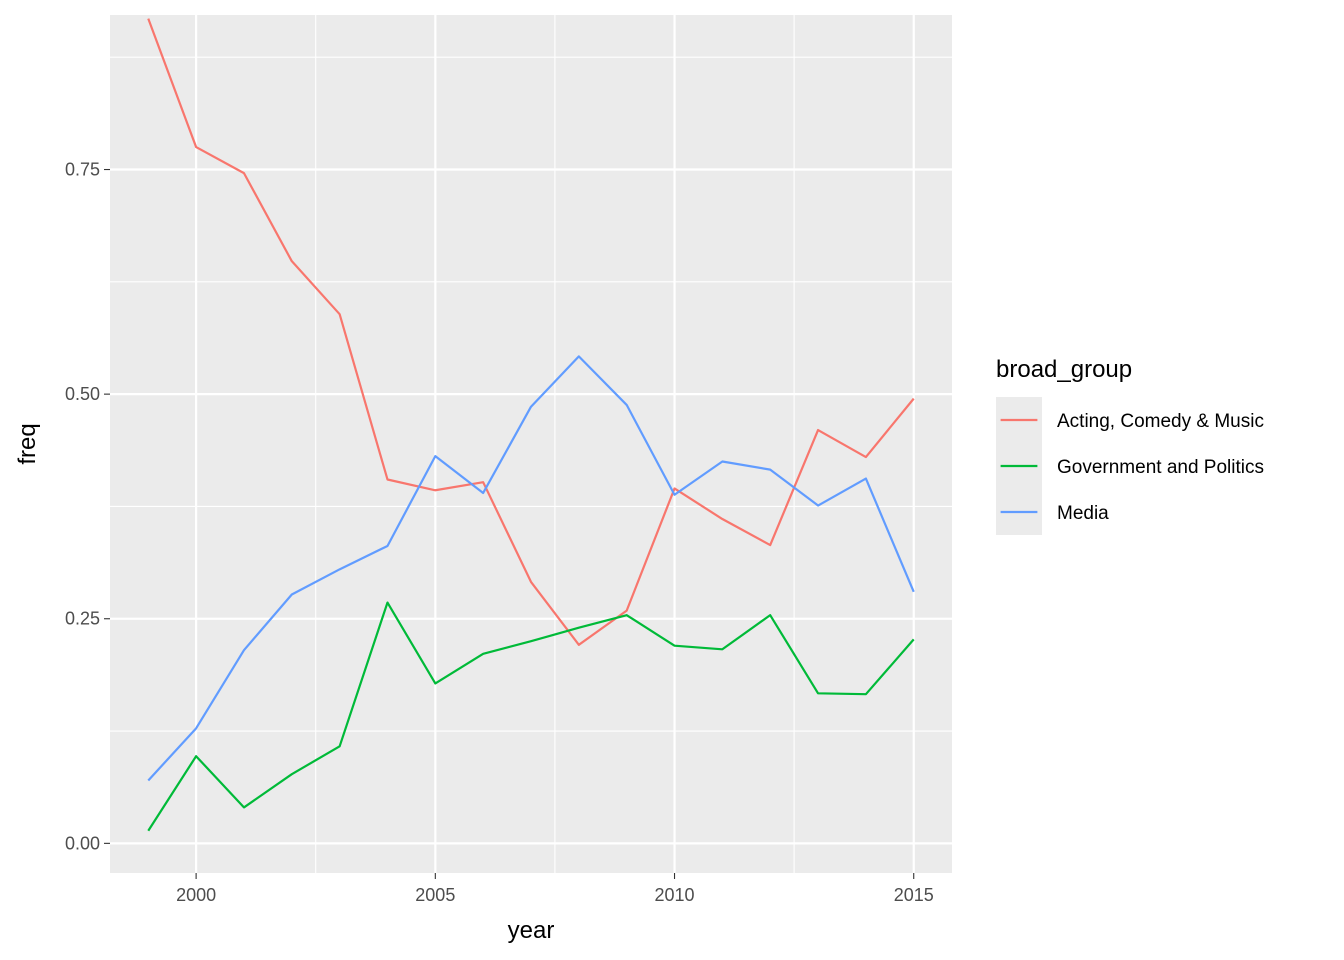 The height and width of the screenshot is (960, 1344). I want to click on legend-title: broad_group, so click(1064, 369).